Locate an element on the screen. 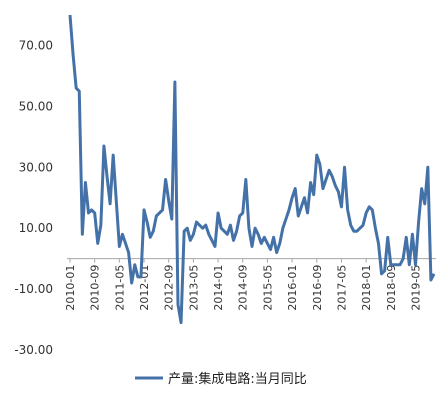 This screenshot has height=401, width=447. x-tick-label: 2012-09 is located at coordinates (169, 288).